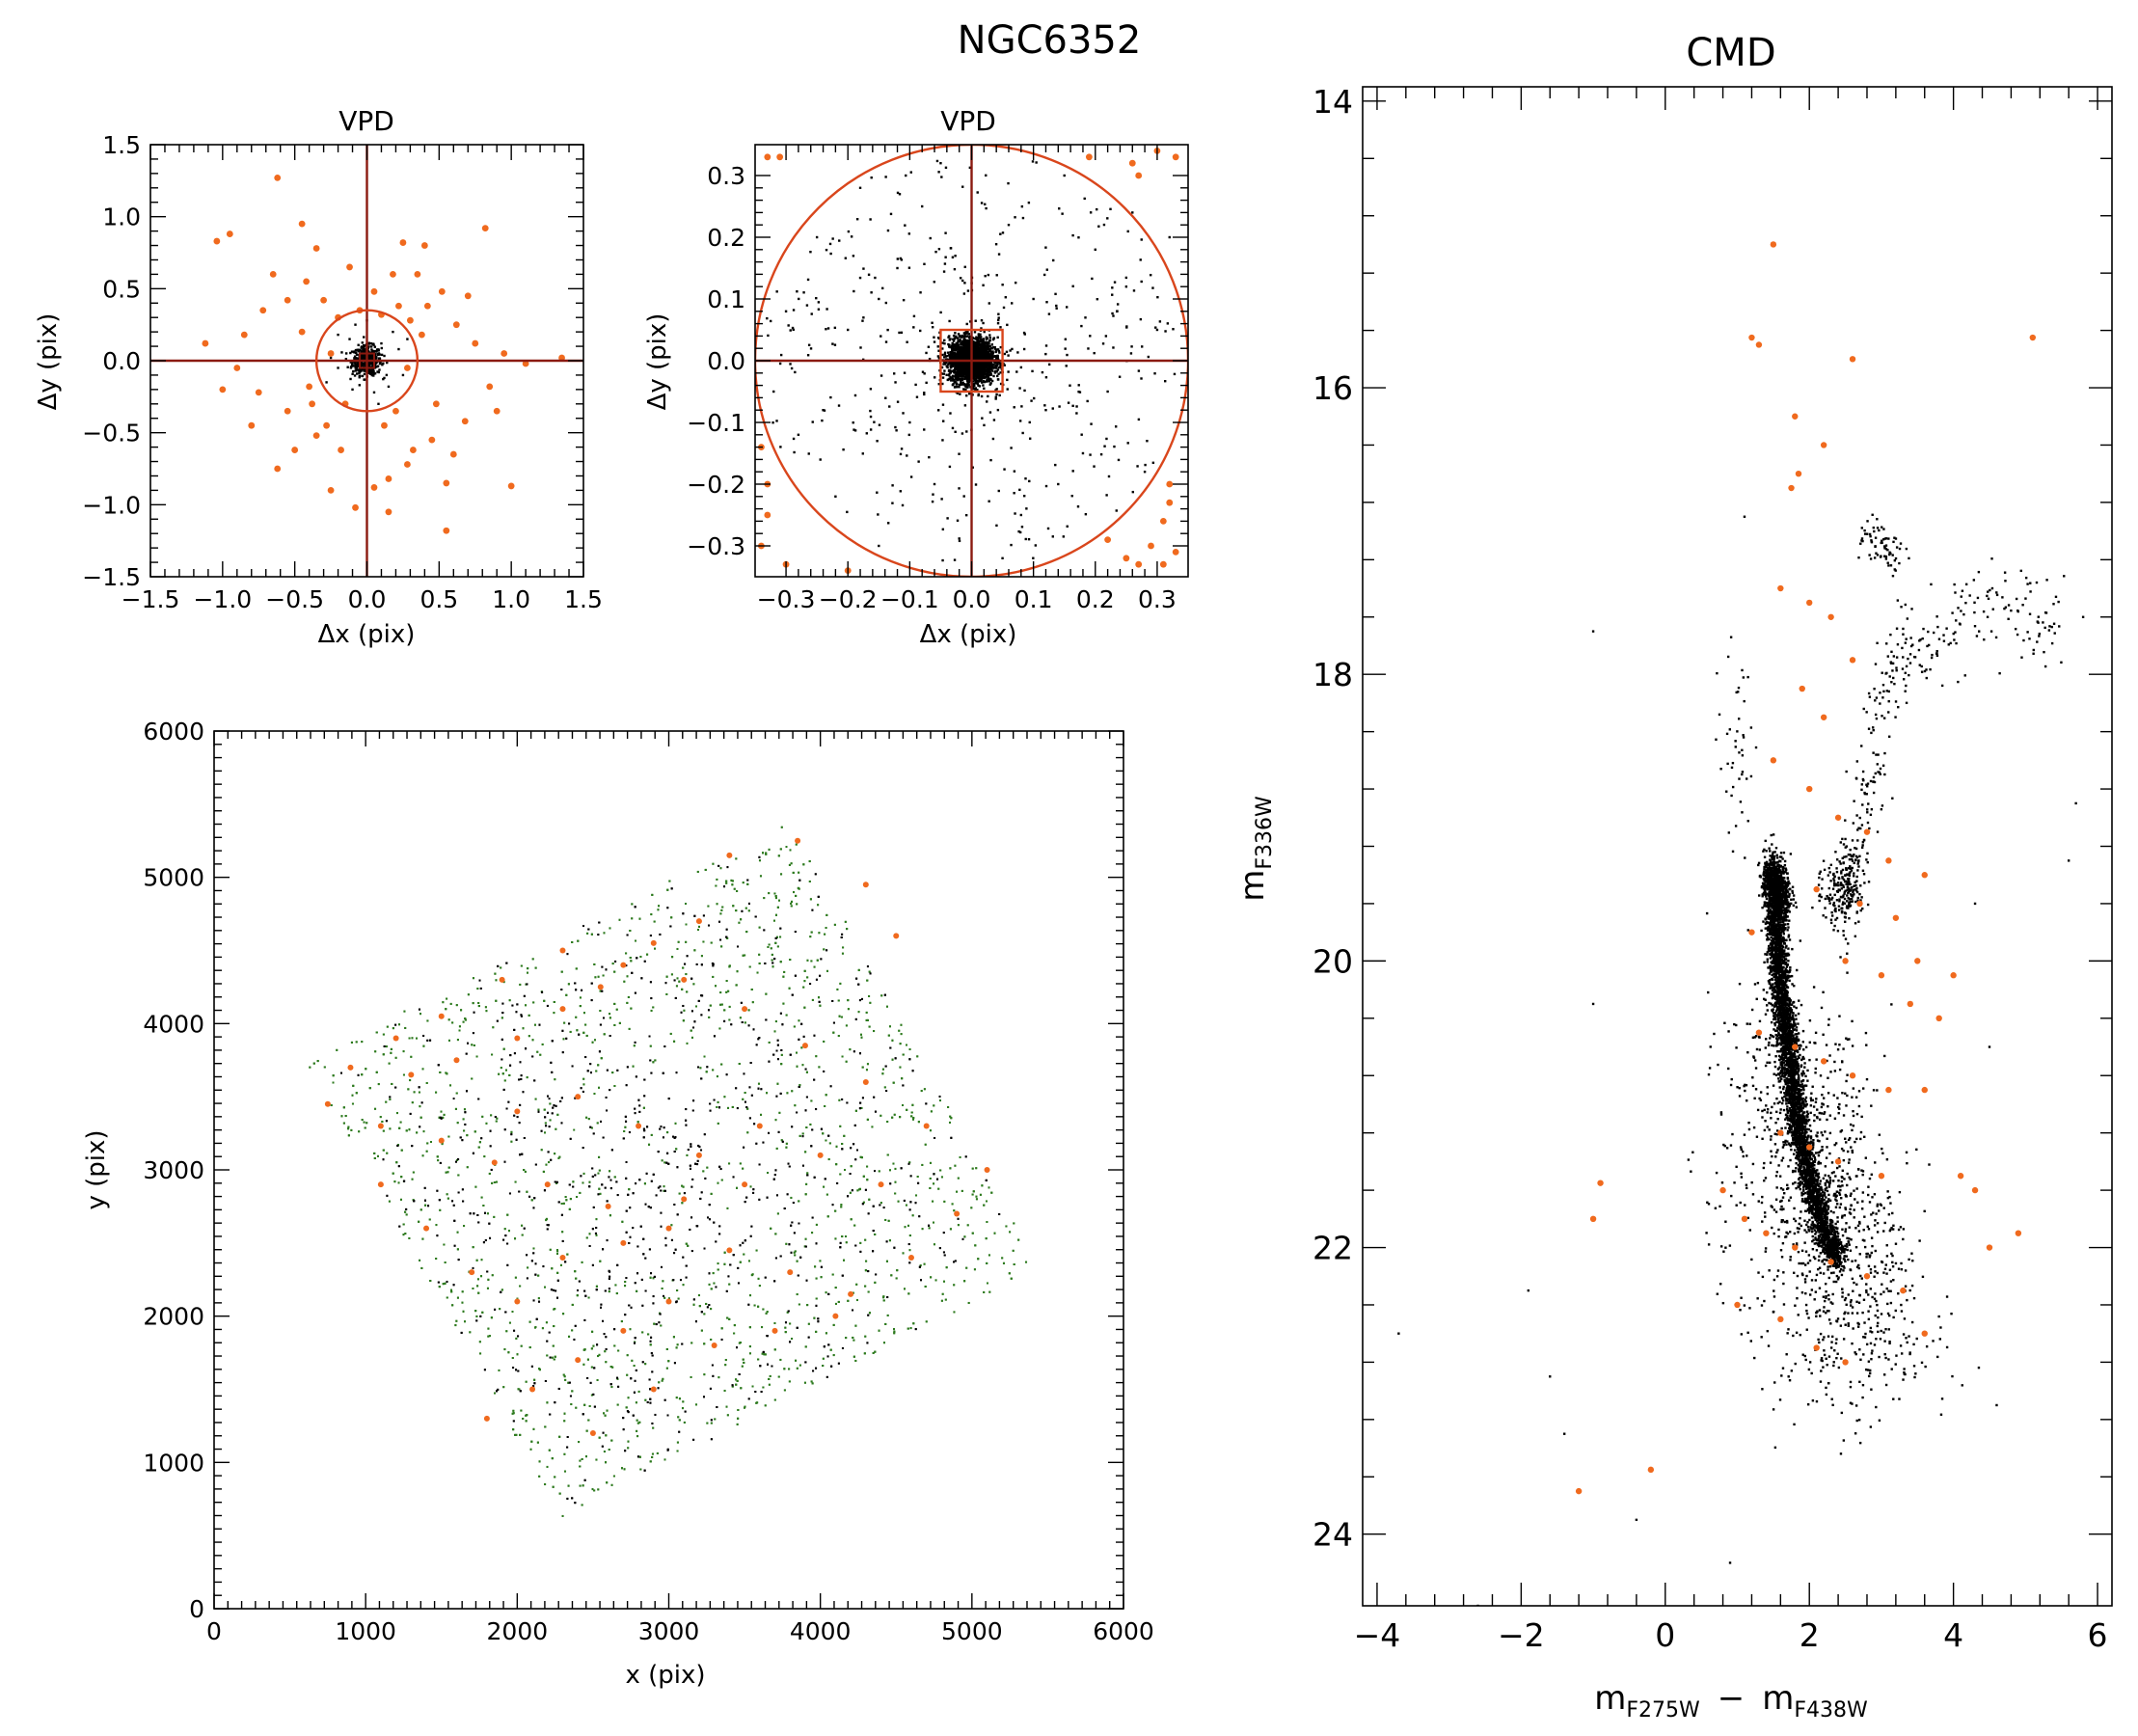 The height and width of the screenshot is (1736, 2138). I want to click on vpd_zoom-xtick-label: 0.0, so click(972, 599).